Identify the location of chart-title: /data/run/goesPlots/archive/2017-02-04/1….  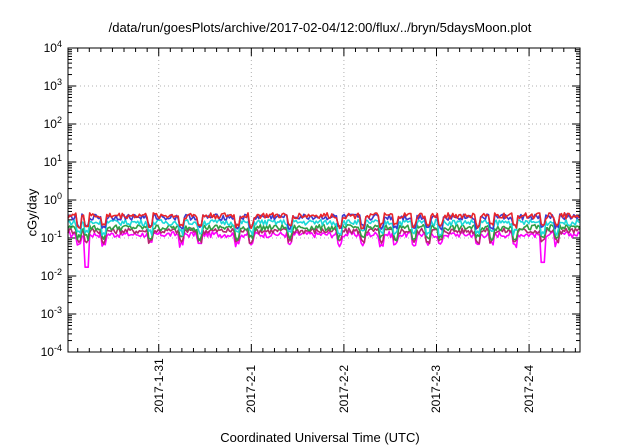
(320, 27).